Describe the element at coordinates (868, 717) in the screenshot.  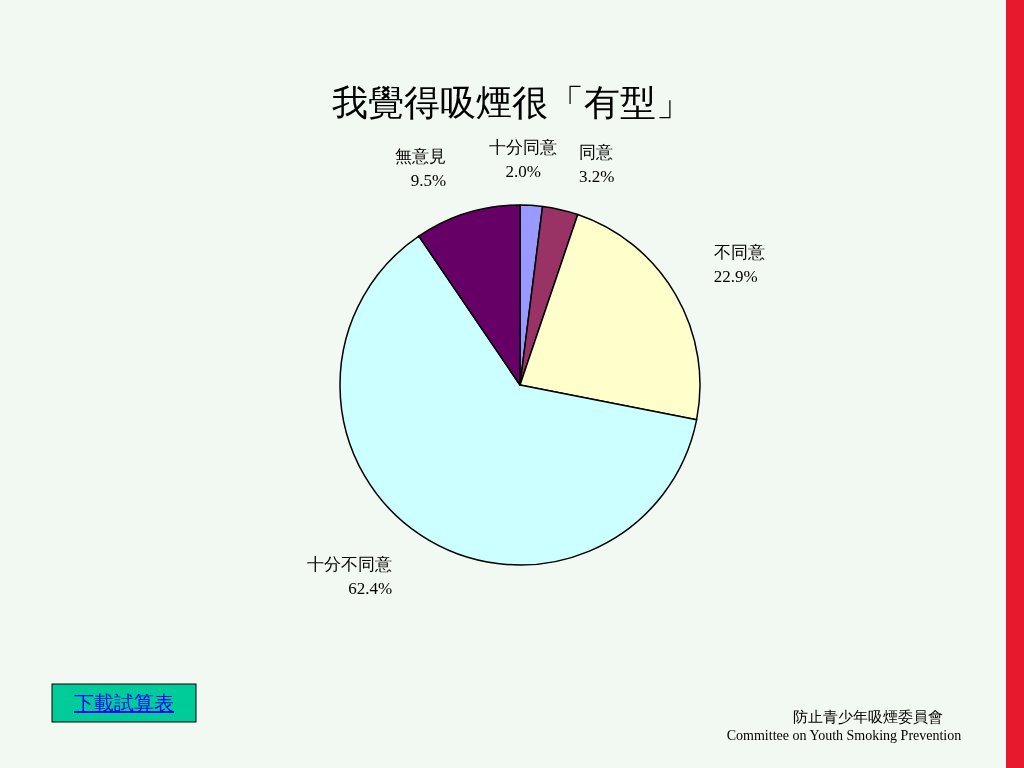
I see `text: 防止青少年吸煙委員會` at that location.